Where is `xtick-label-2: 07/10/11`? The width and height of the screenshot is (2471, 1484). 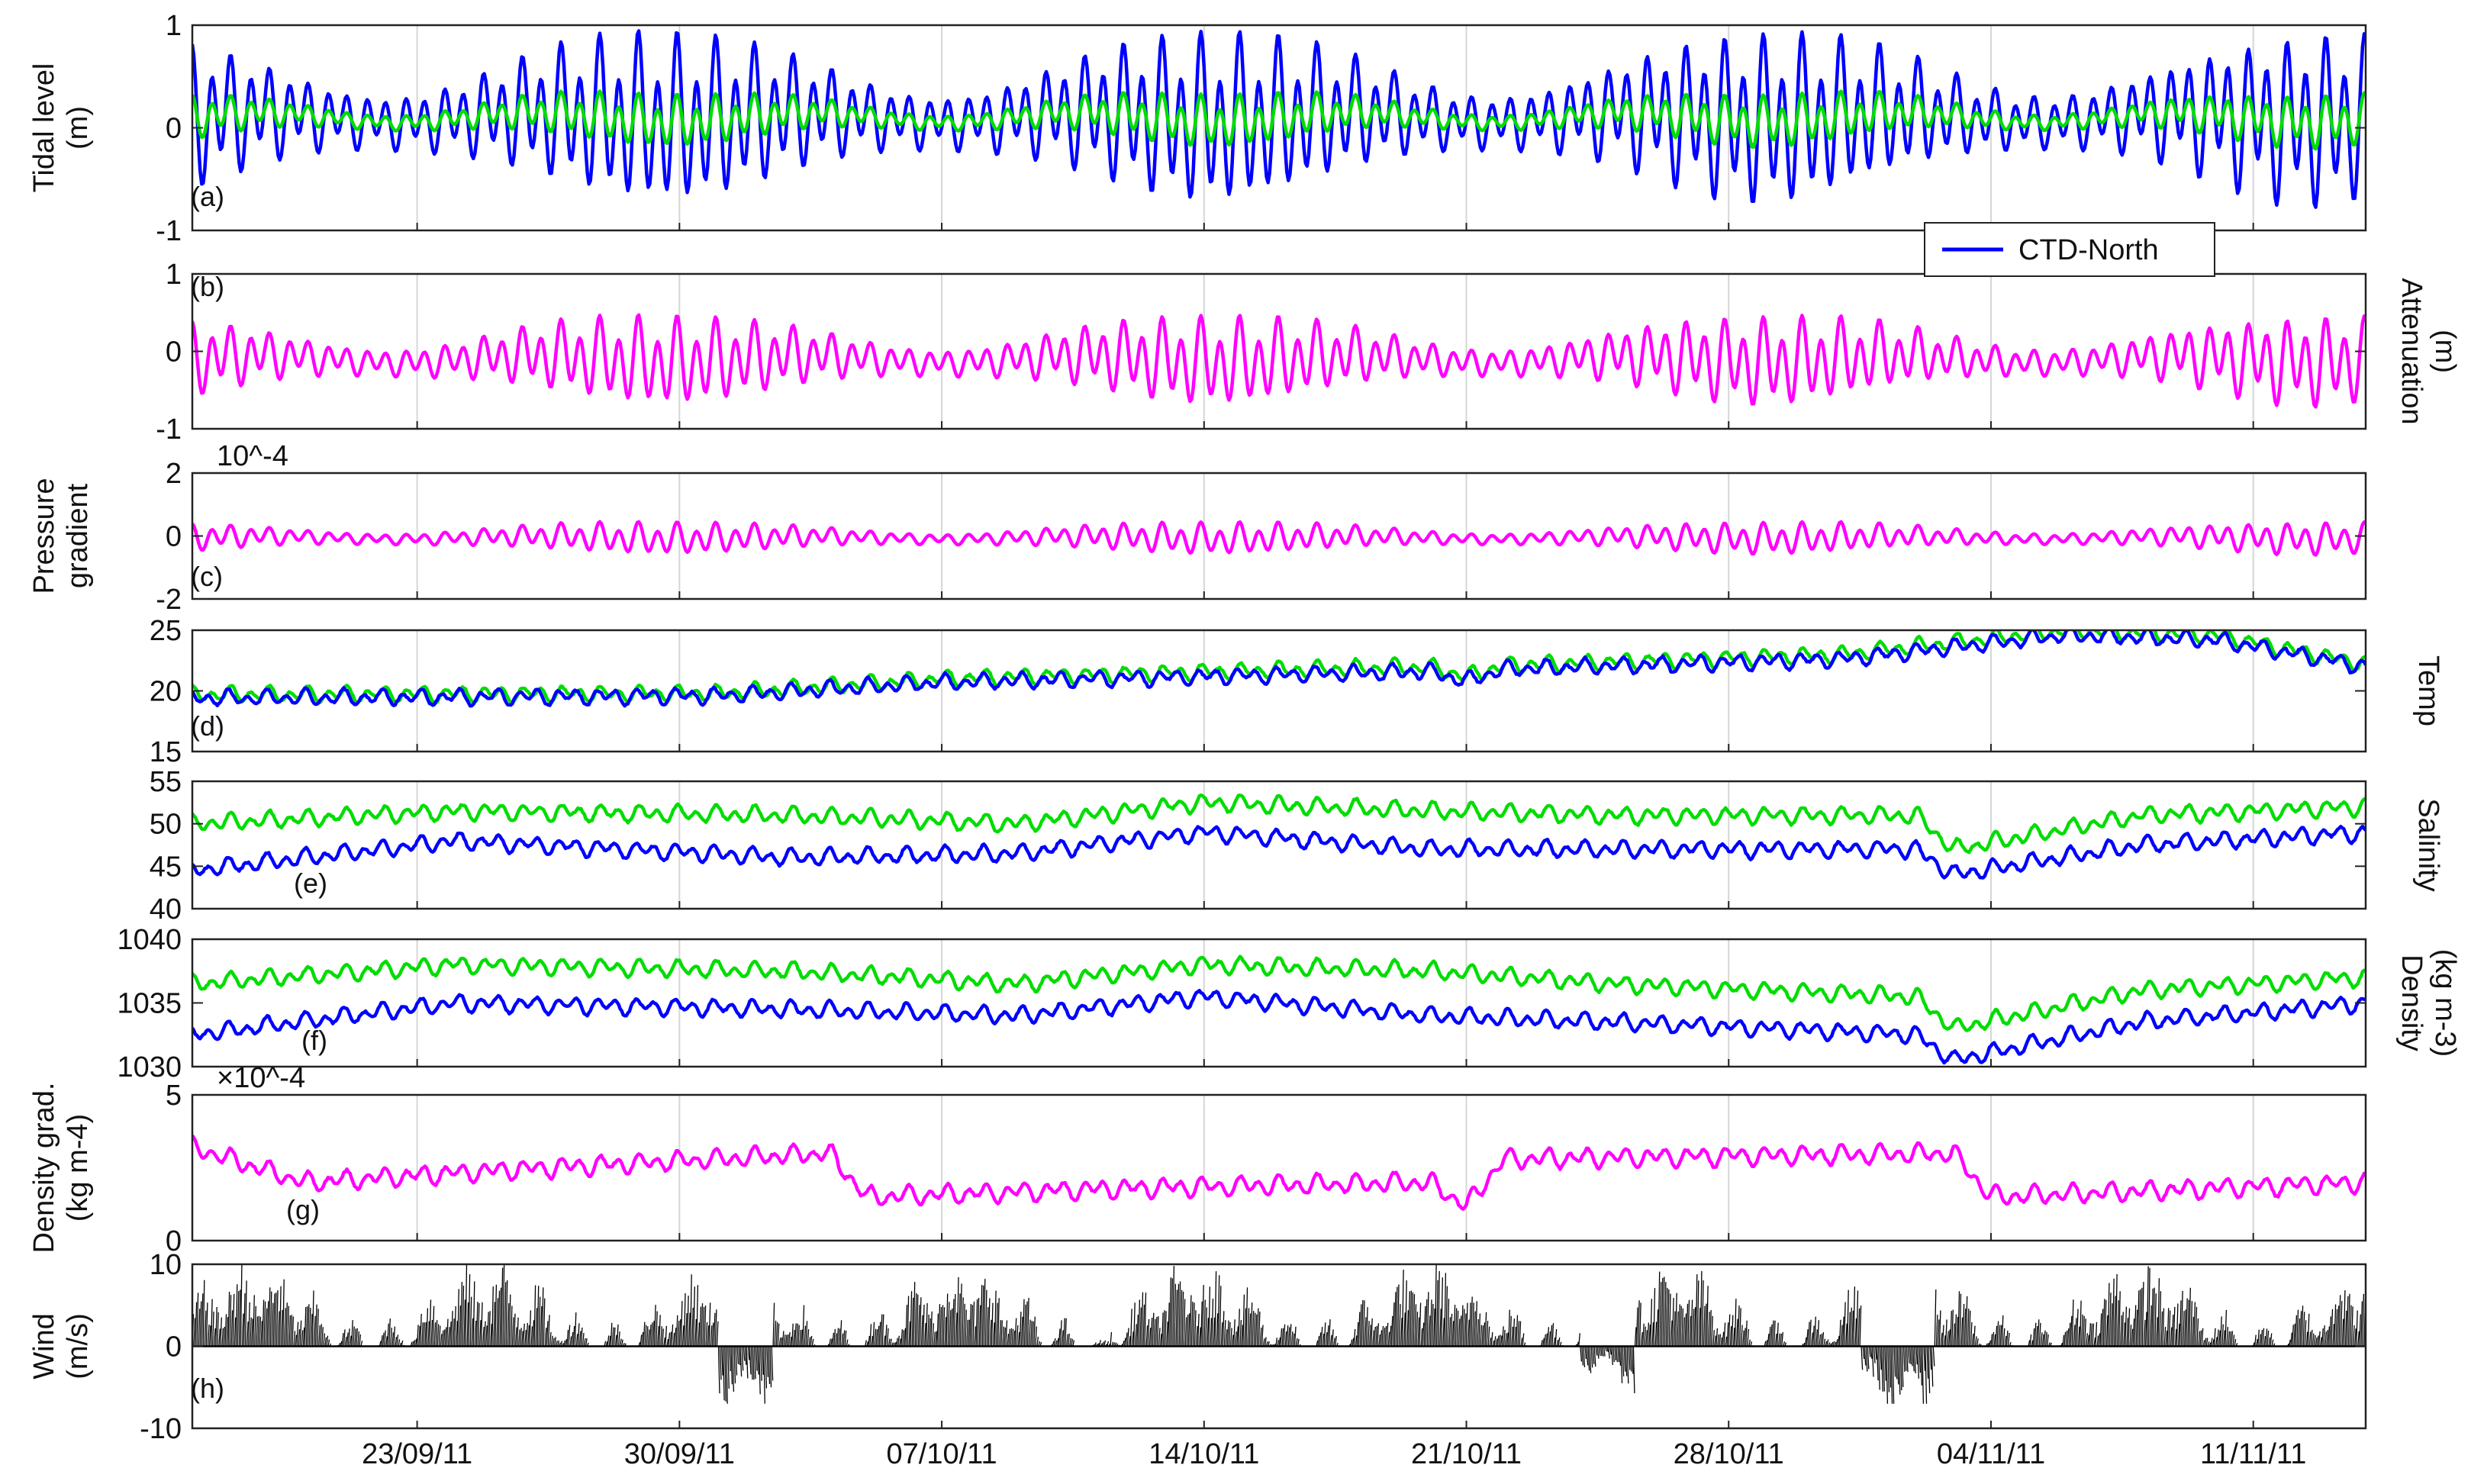 xtick-label-2: 07/10/11 is located at coordinates (942, 1454).